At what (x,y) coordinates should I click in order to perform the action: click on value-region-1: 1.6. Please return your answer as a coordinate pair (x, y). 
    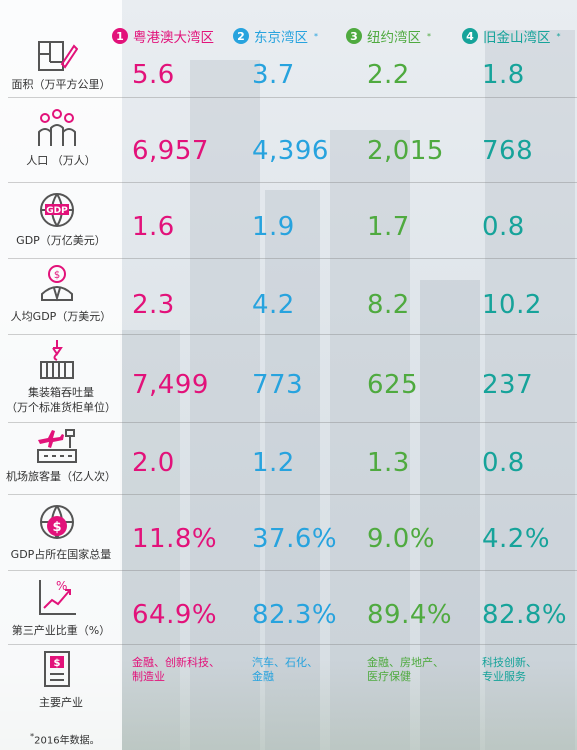
    Looking at the image, I should click on (153, 227).